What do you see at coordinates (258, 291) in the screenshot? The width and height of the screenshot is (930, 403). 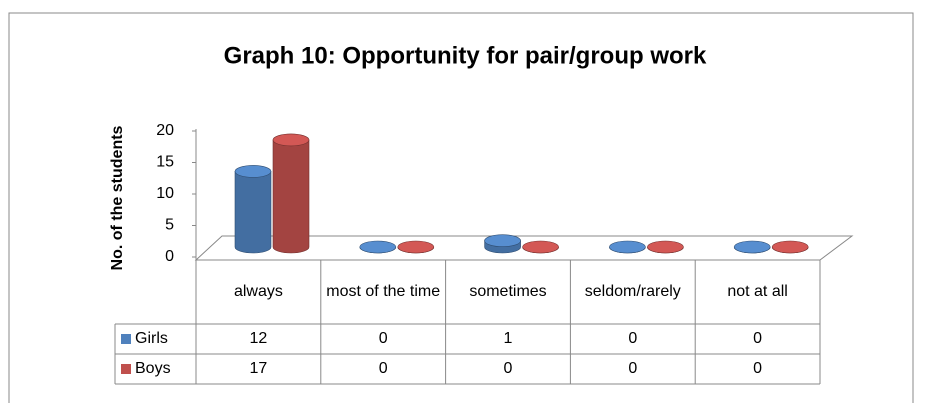 I see `category-label: always` at bounding box center [258, 291].